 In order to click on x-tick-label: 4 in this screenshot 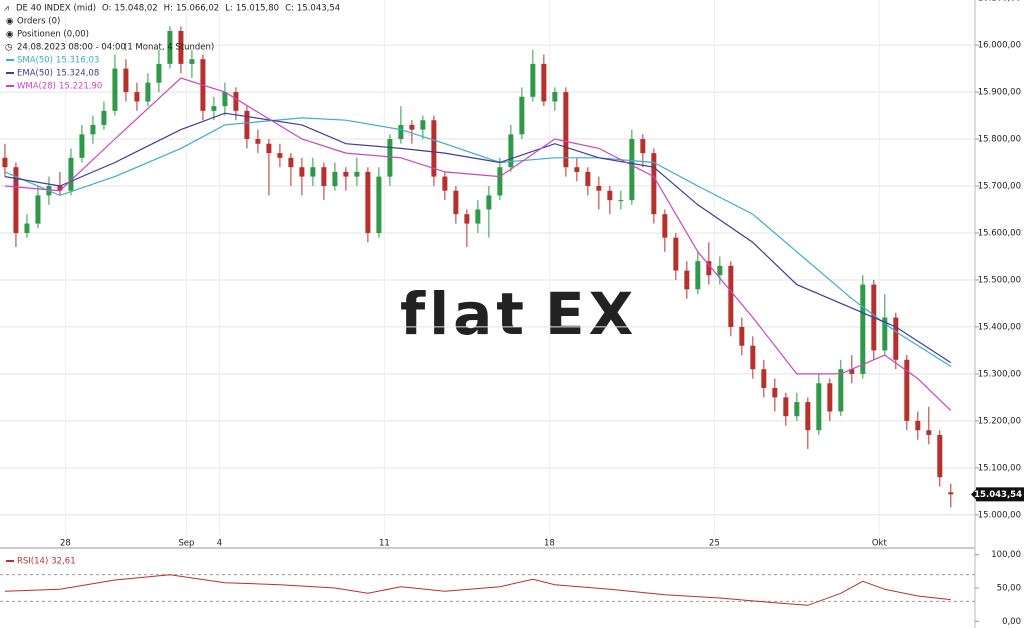, I will do `click(219, 544)`.